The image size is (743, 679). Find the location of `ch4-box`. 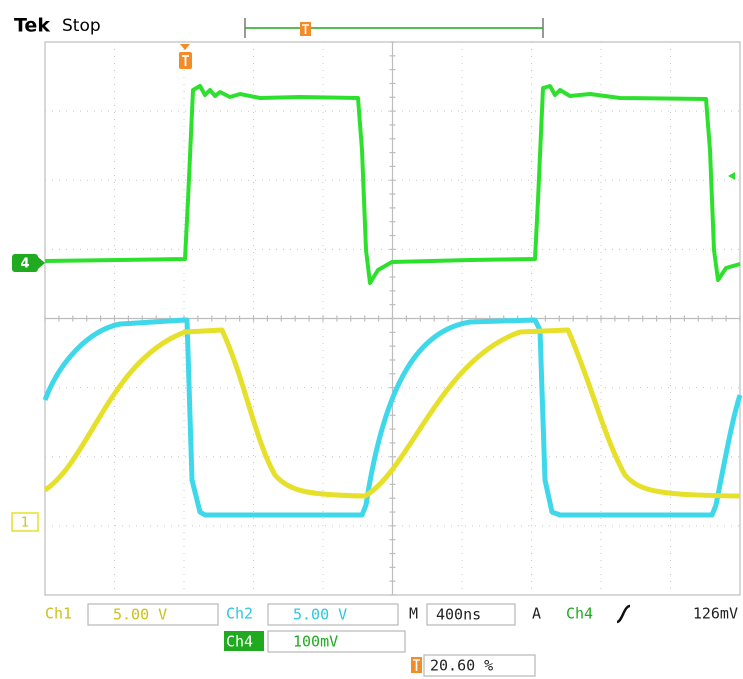

ch4-box is located at coordinates (336, 641).